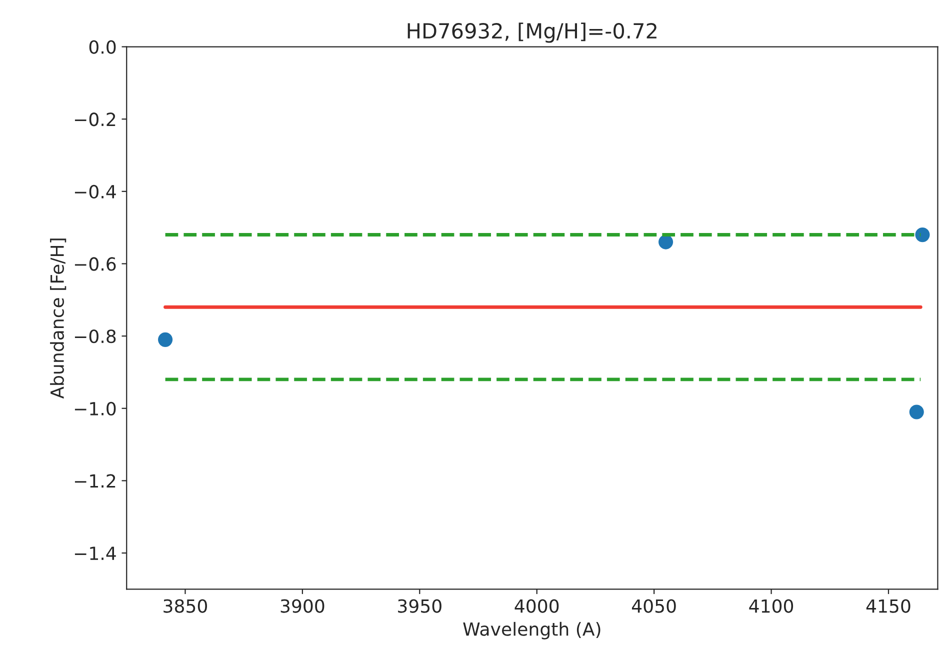 This screenshot has height=668, width=952. Describe the element at coordinates (185, 606) in the screenshot. I see `x-tick-label: 3850` at that location.